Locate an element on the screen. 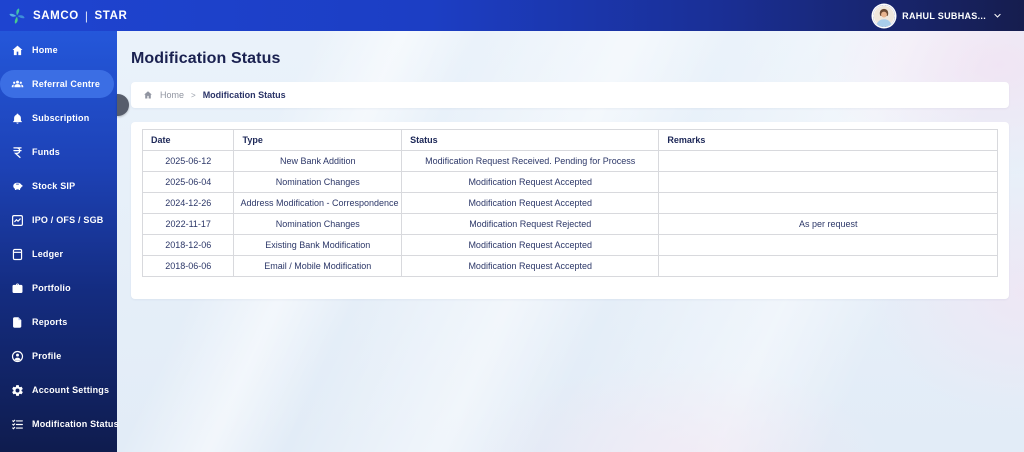 This screenshot has width=1024, height=452. sidebar-item-referral-centre: Referral Centre is located at coordinates (57, 84).